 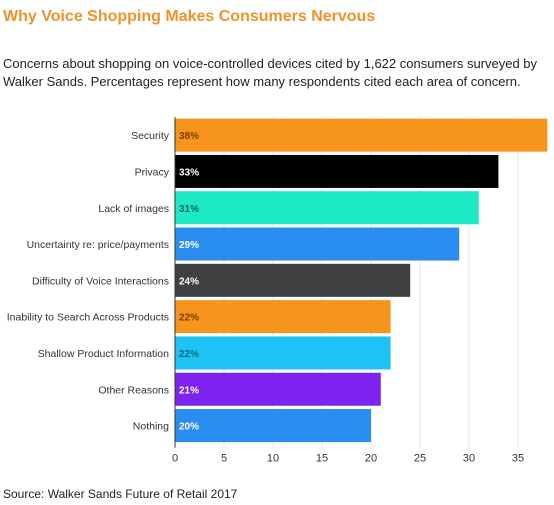 What do you see at coordinates (133, 209) in the screenshot?
I see `category-label: Lack of images` at bounding box center [133, 209].